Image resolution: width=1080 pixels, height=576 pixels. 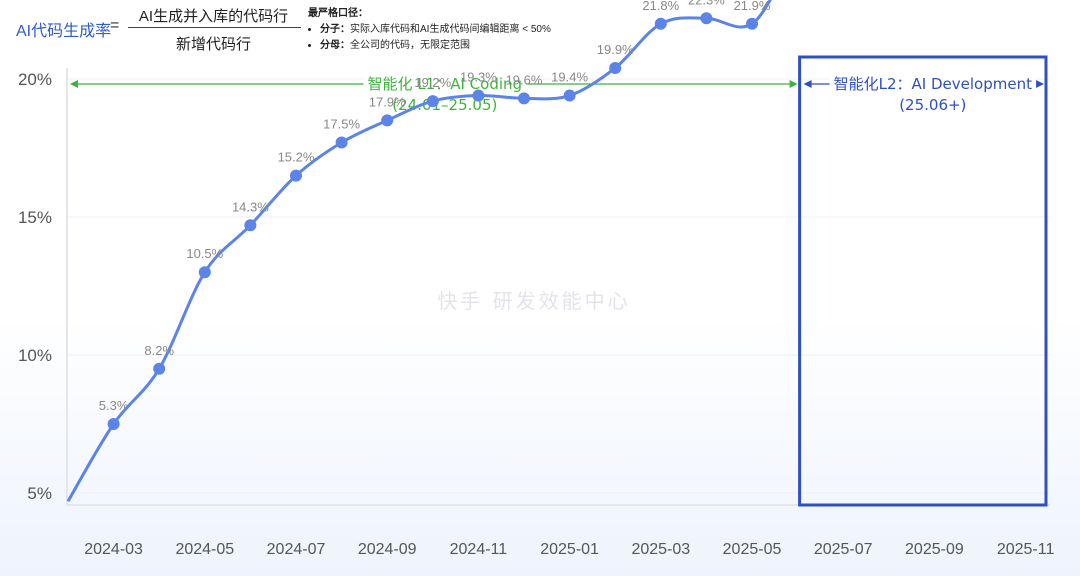 I want to click on phase1-label: 智能化 L1：AI Coding, so click(x=445, y=84).